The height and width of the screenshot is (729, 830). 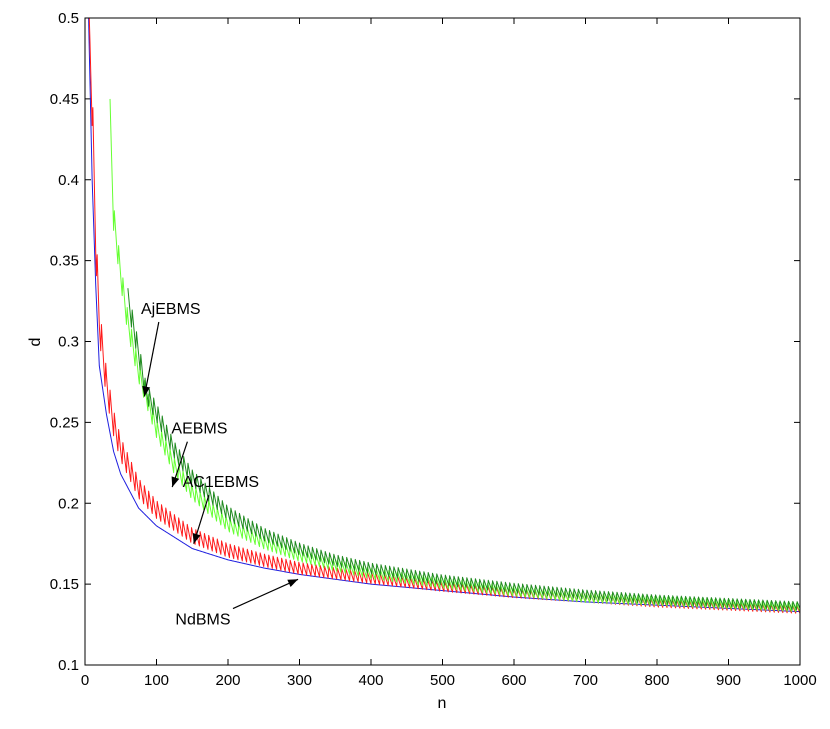 What do you see at coordinates (68, 180) in the screenshot?
I see `y-tick-label: 0.4` at bounding box center [68, 180].